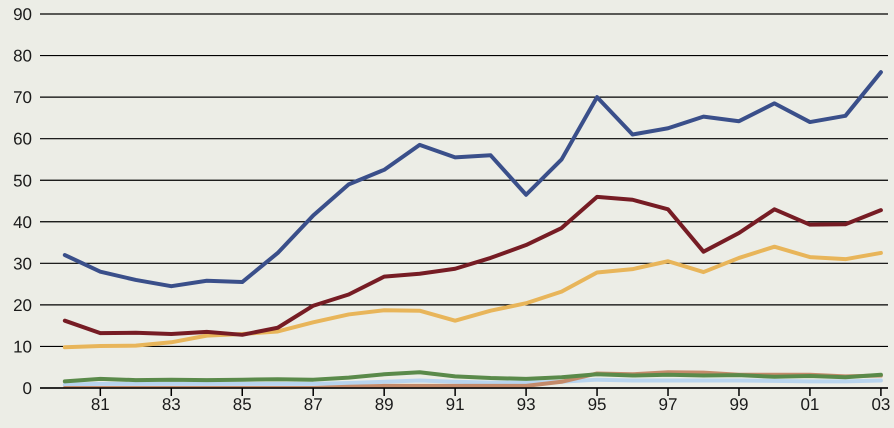  Describe the element at coordinates (880, 404) in the screenshot. I see `x-tick-label: 03` at that location.